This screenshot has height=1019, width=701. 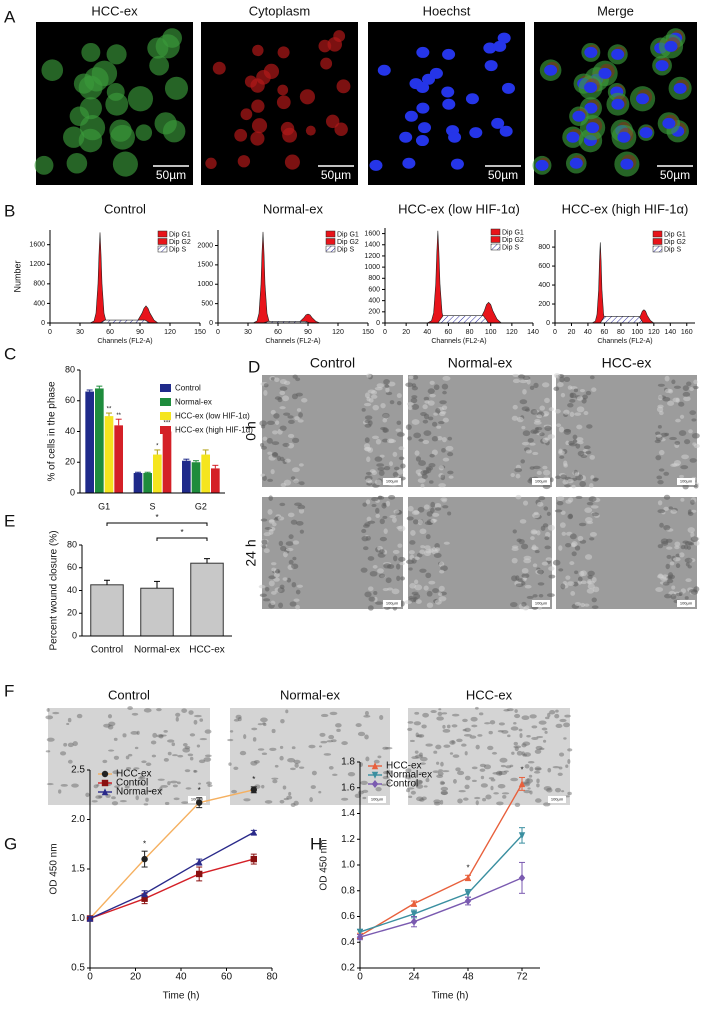 I want to click on scale-bar-box, so click(x=197, y=799).